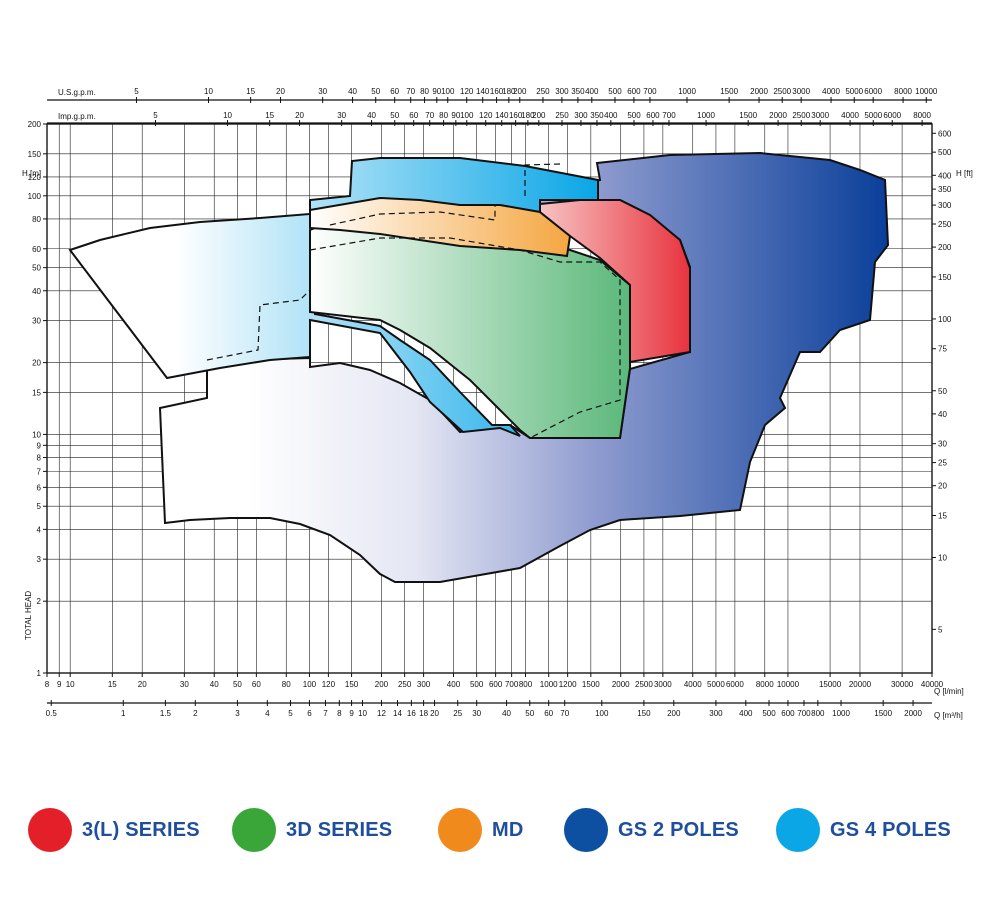 The width and height of the screenshot is (1000, 924). What do you see at coordinates (39, 601) in the screenshot?
I see `left-tick-label: 2` at bounding box center [39, 601].